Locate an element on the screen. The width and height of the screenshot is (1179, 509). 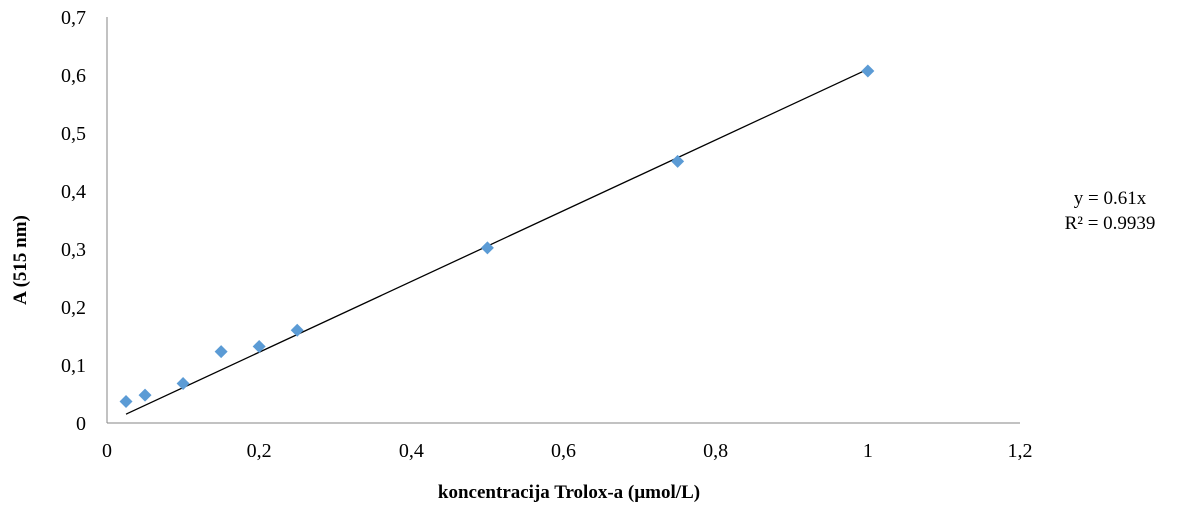
x-tick-label: 1,2 is located at coordinates (1020, 451).